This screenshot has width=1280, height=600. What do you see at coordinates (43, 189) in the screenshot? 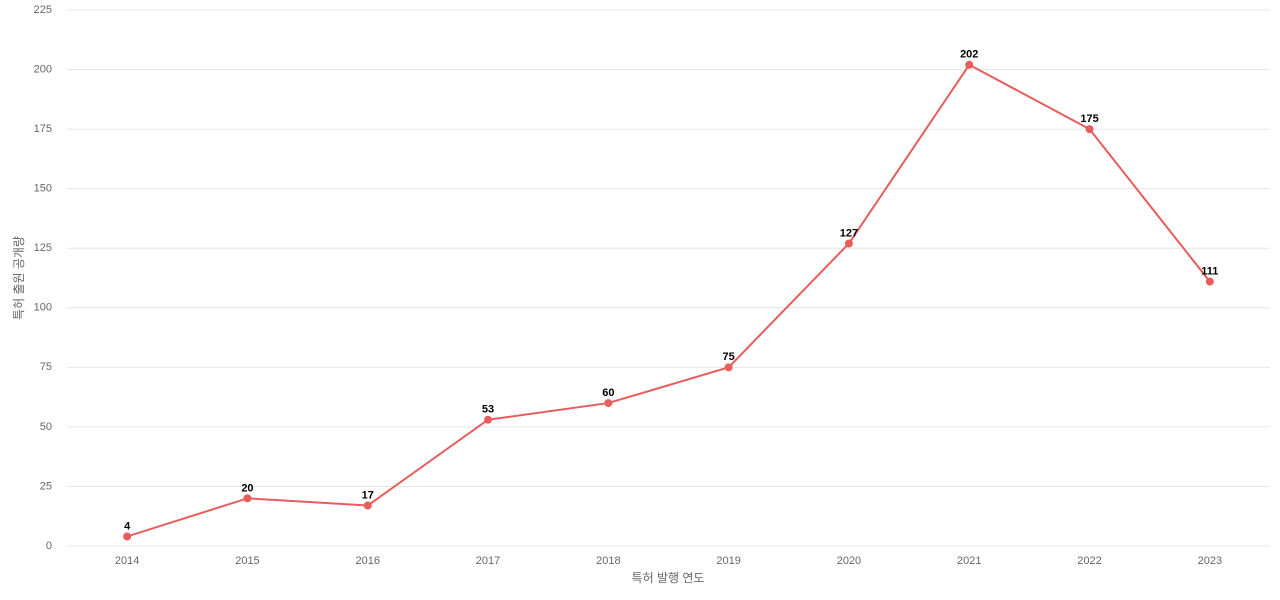
I see `y-tick-label: 150` at bounding box center [43, 189].